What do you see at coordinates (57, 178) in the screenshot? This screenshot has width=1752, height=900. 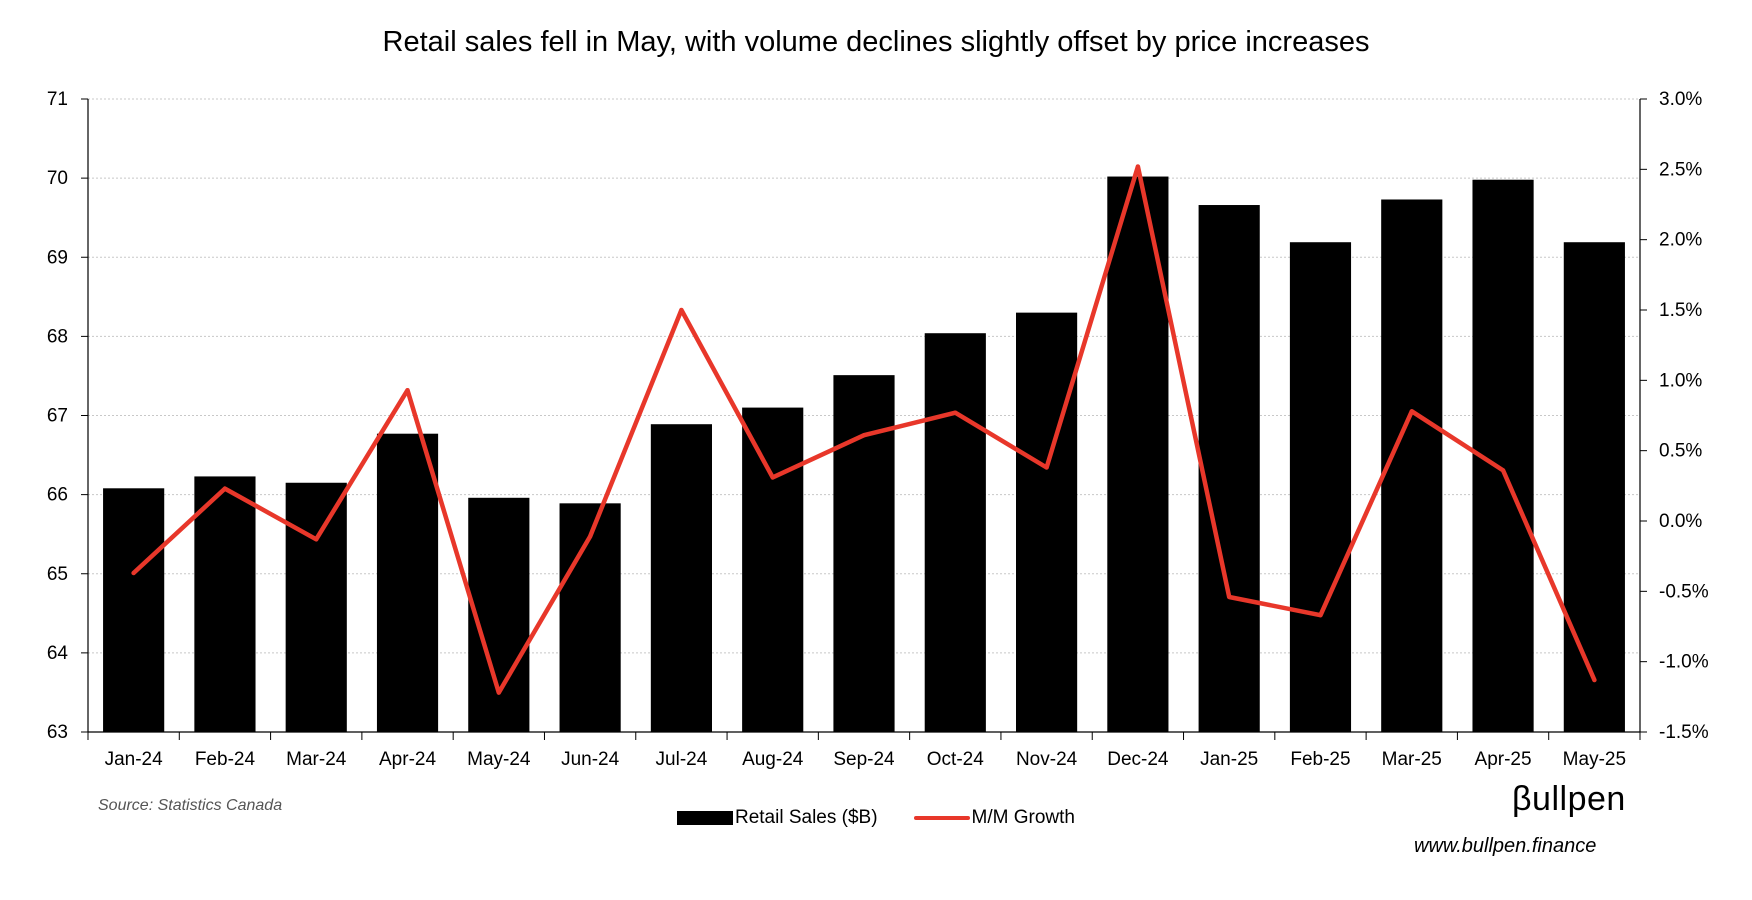 I see `left-tick-label: 70` at bounding box center [57, 178].